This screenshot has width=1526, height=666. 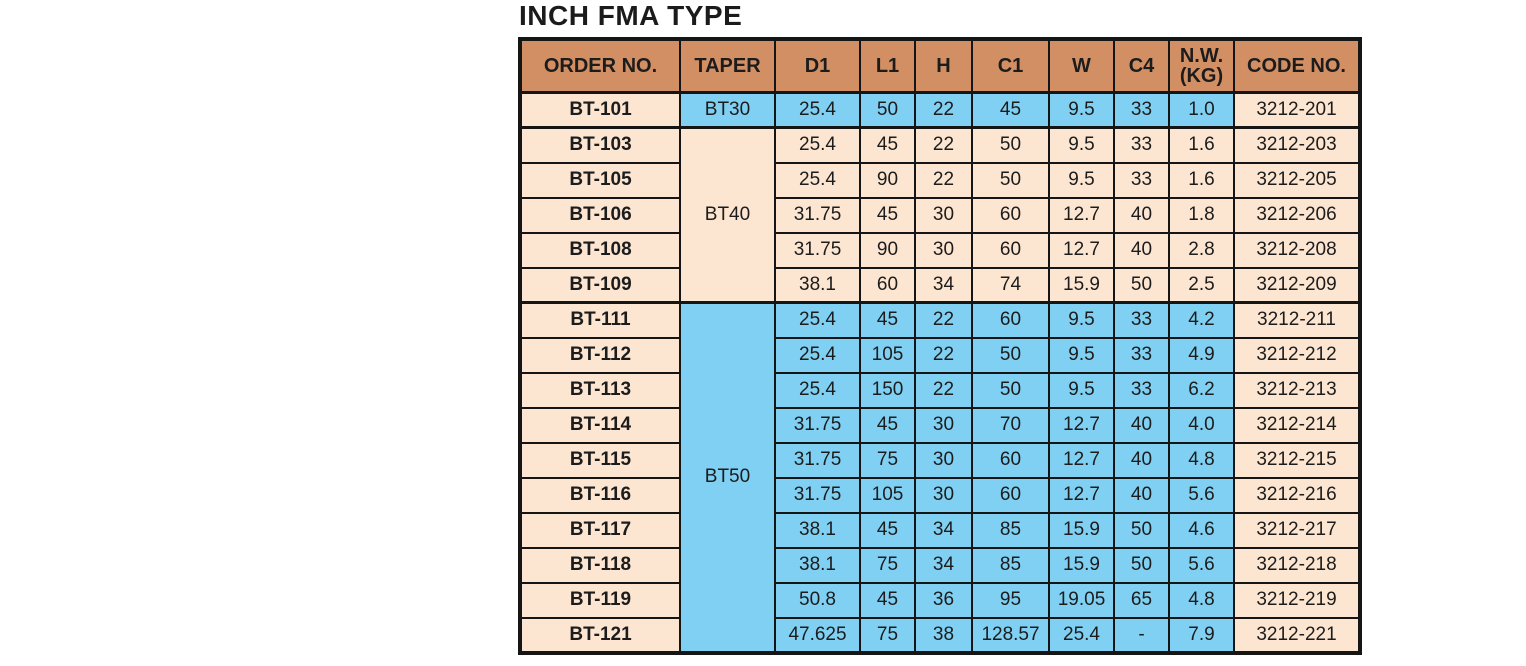 What do you see at coordinates (600, 66) in the screenshot?
I see `column-header: ORDER NO.` at bounding box center [600, 66].